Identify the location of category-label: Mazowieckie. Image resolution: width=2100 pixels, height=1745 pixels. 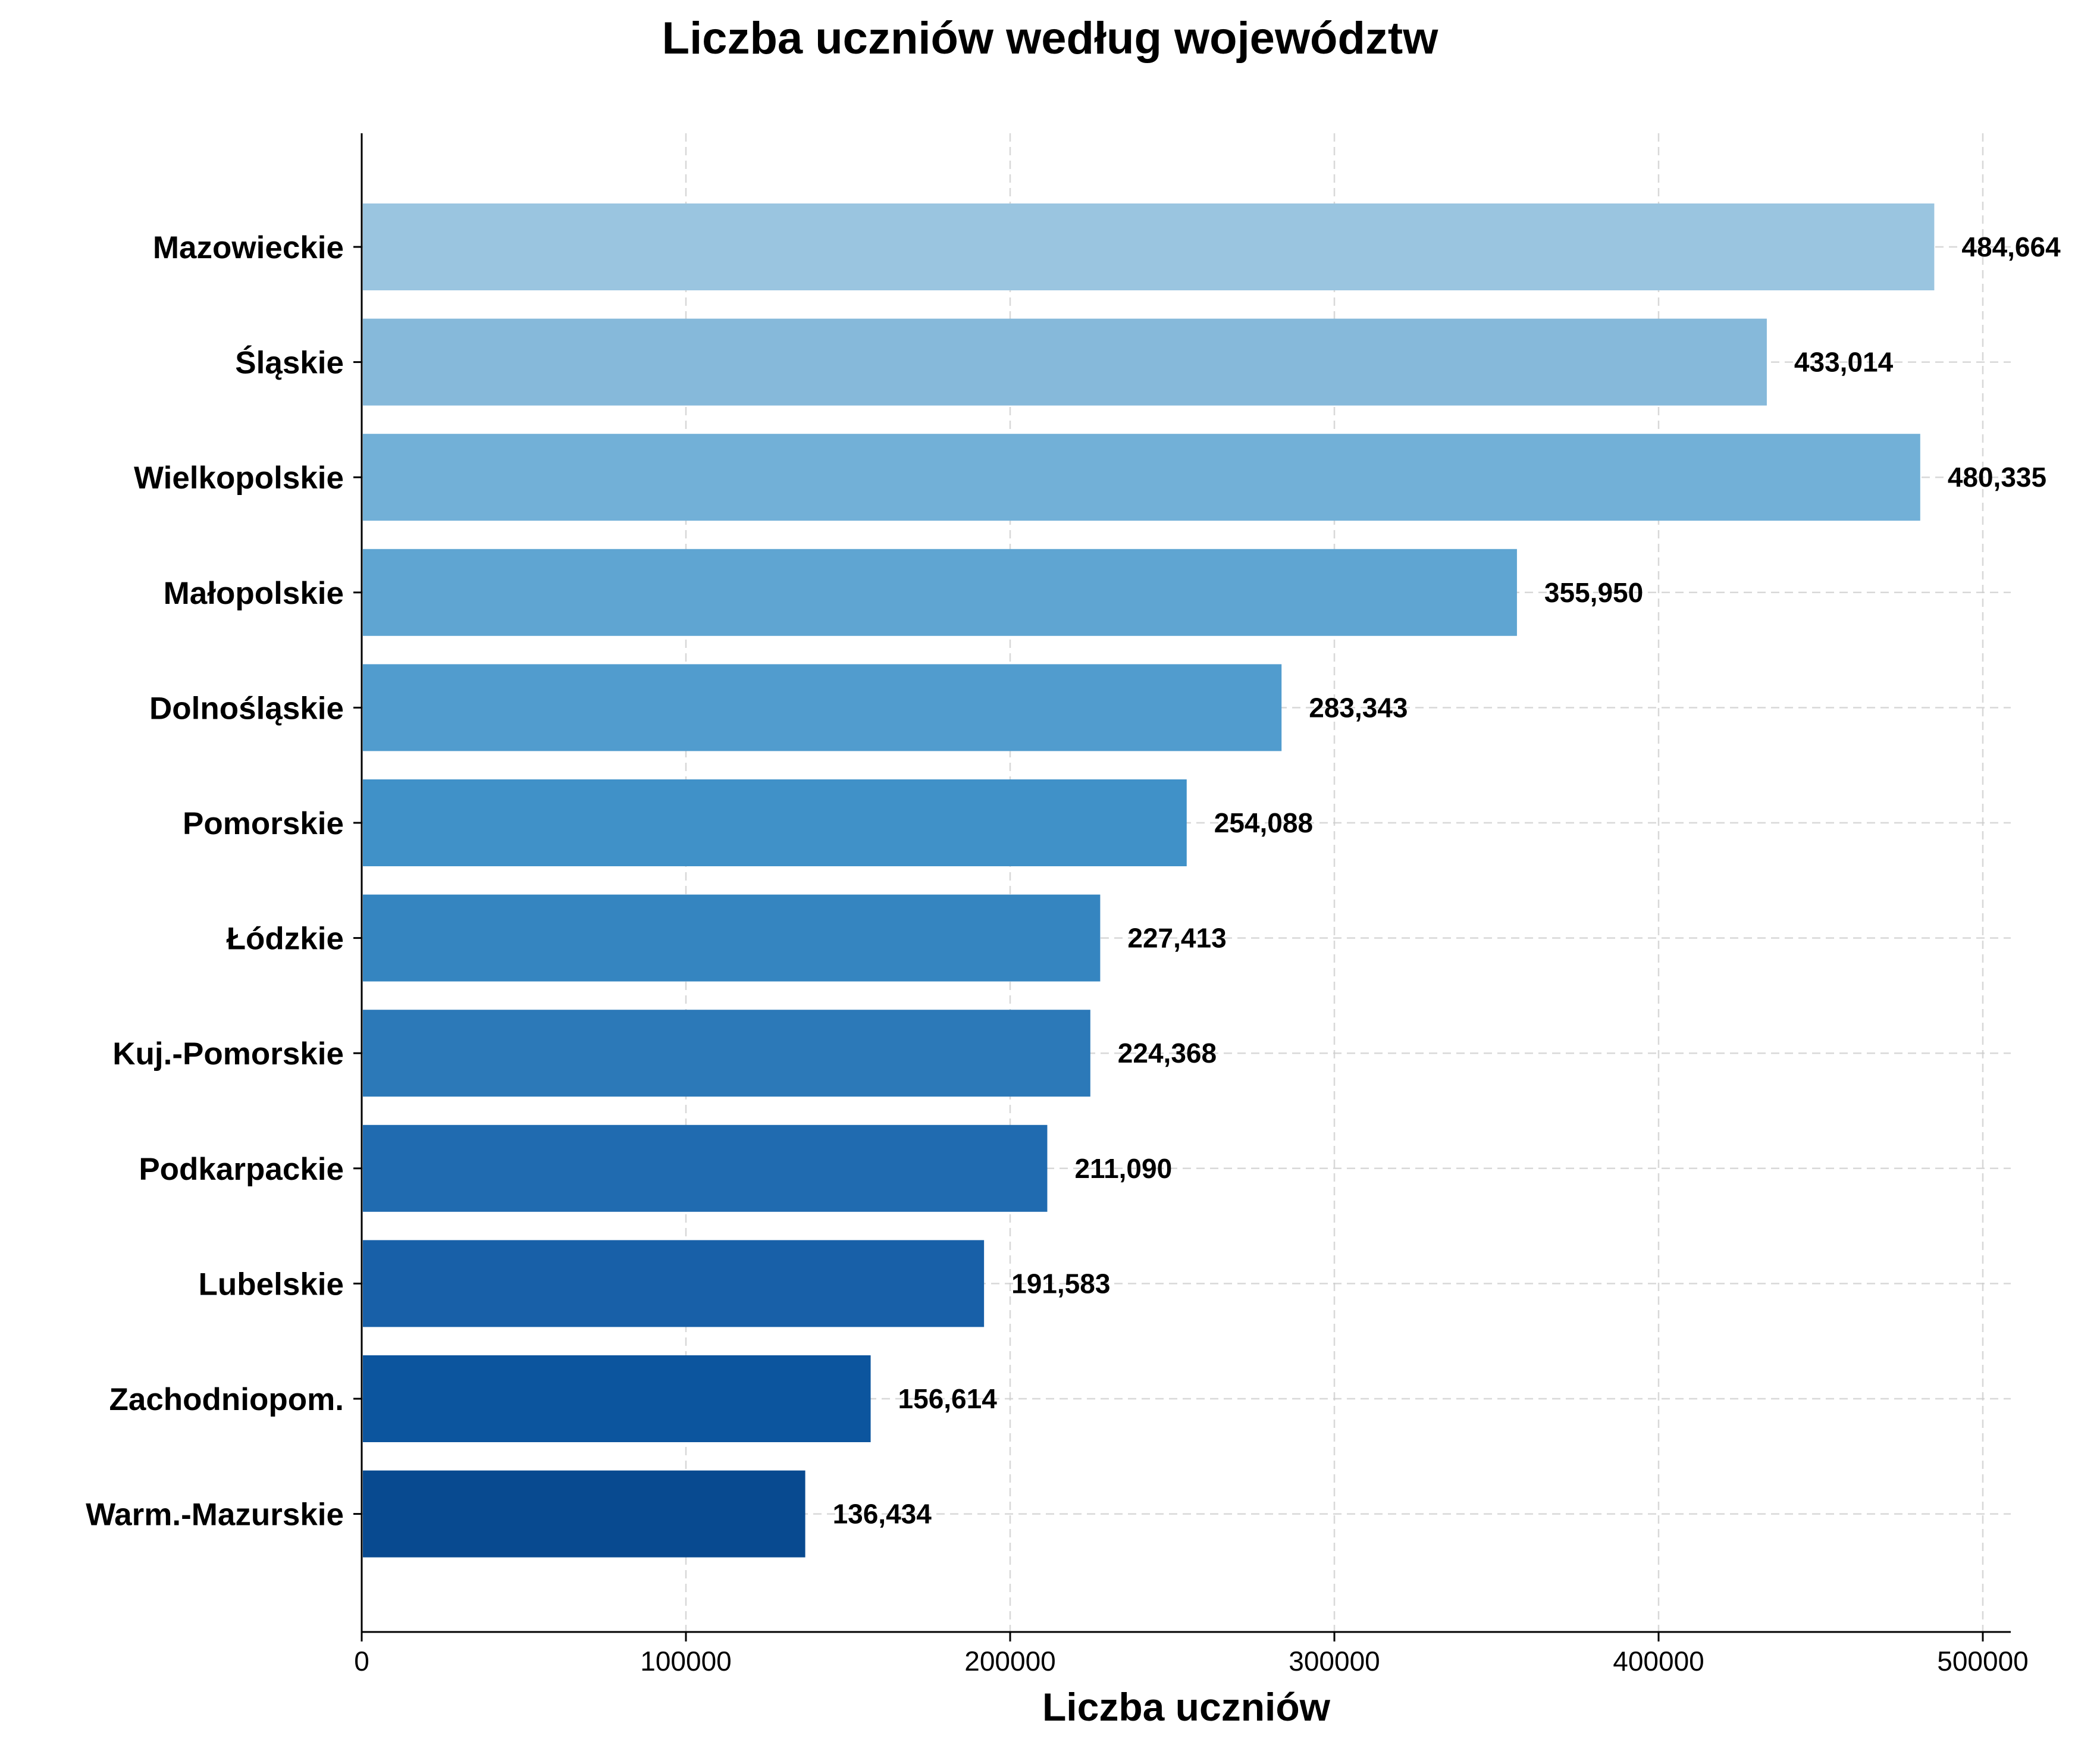
(248, 247).